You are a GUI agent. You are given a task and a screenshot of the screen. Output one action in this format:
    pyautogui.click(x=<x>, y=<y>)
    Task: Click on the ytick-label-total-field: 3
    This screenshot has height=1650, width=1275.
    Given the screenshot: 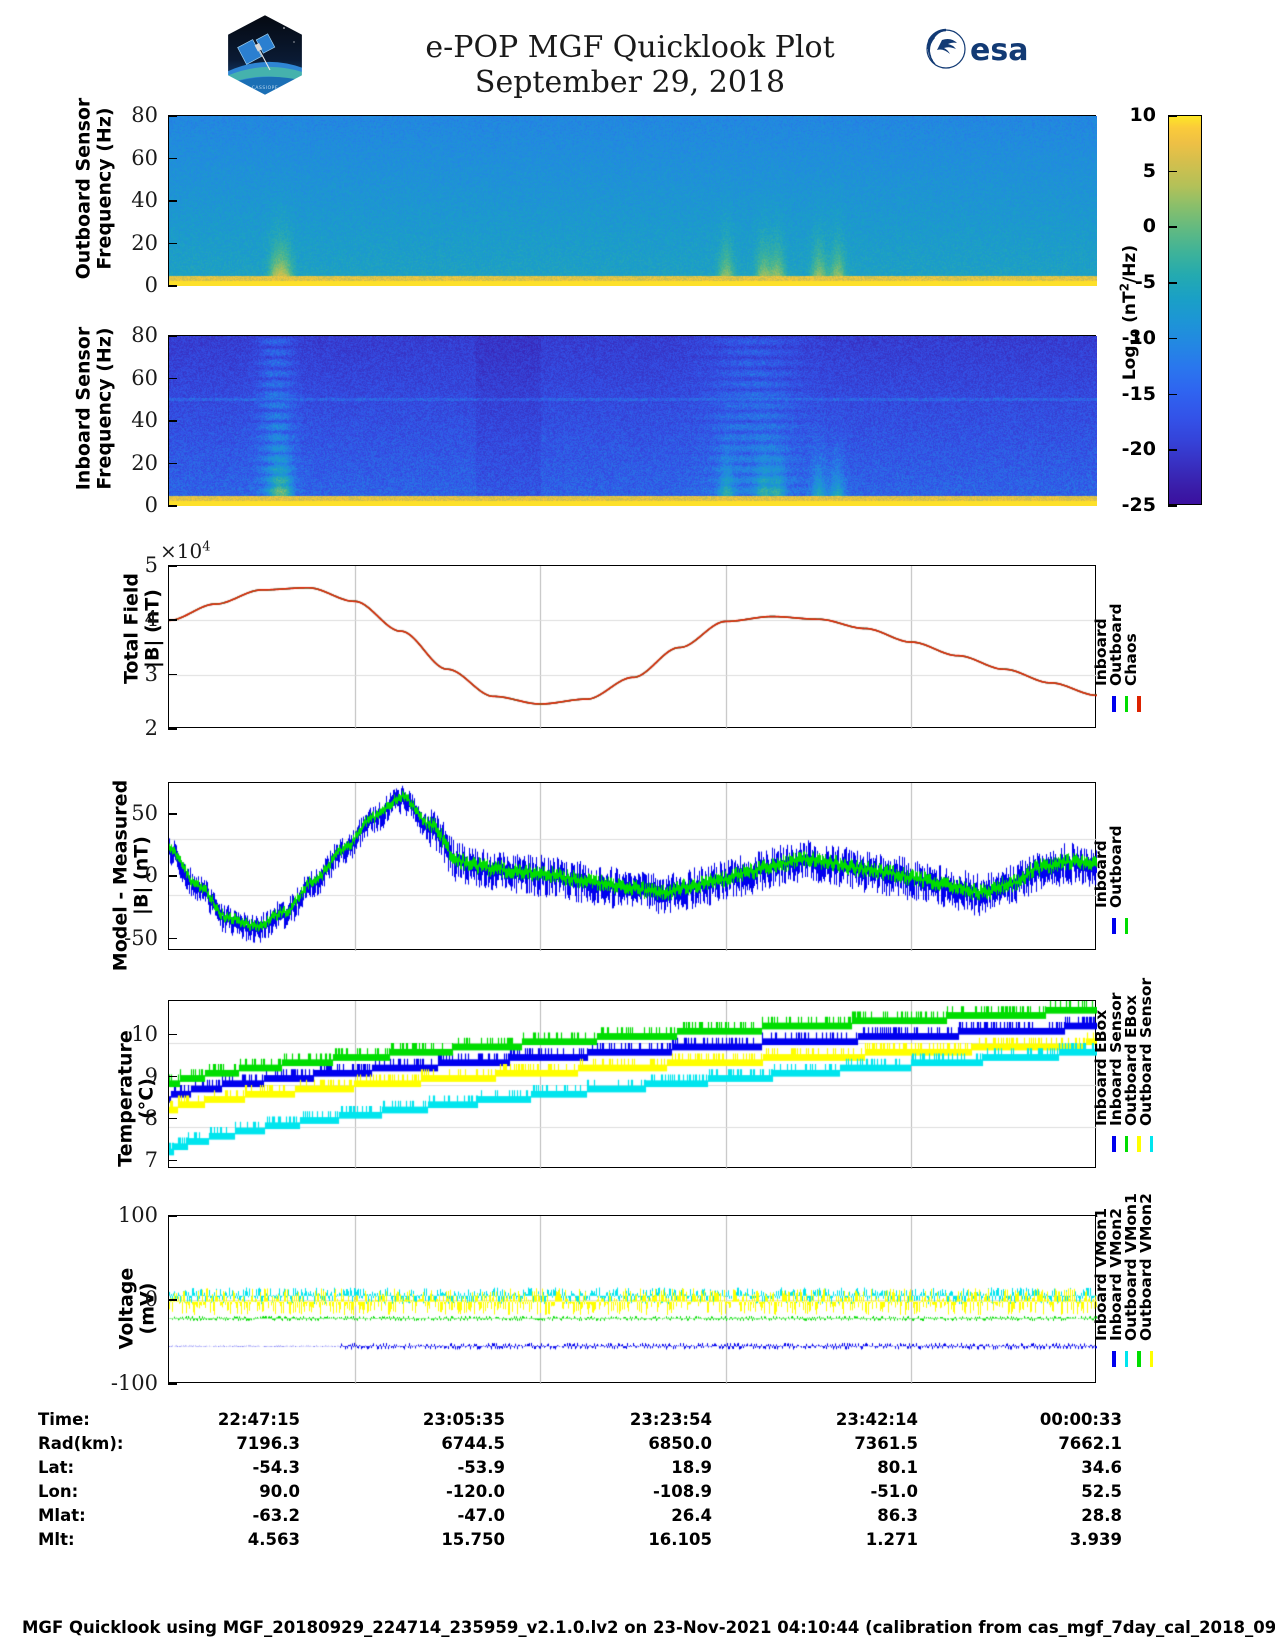 What is the action you would take?
    pyautogui.click(x=151, y=673)
    